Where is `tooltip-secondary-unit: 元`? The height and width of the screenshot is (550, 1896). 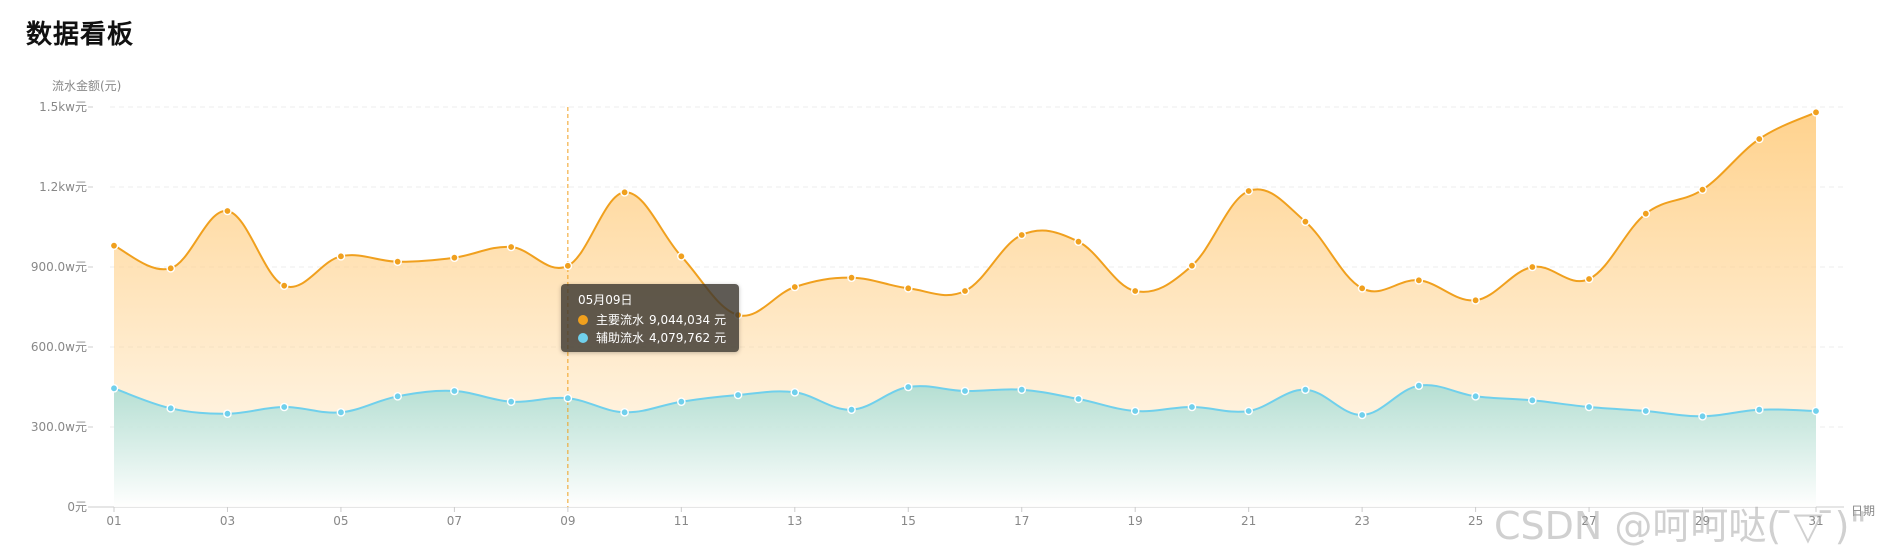 tooltip-secondary-unit: 元 is located at coordinates (720, 338).